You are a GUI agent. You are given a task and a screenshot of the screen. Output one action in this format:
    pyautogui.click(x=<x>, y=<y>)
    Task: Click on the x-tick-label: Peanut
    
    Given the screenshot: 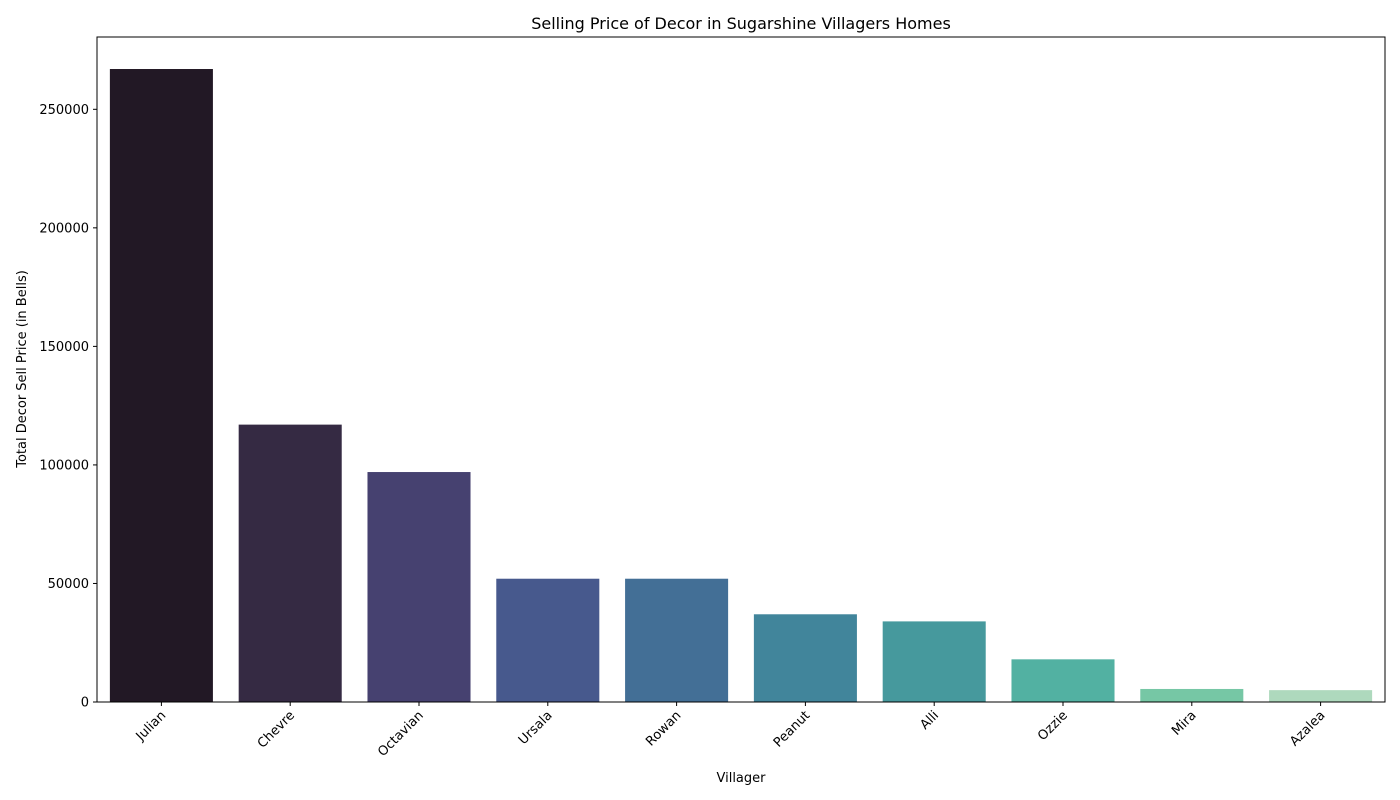 What is the action you would take?
    pyautogui.click(x=792, y=729)
    